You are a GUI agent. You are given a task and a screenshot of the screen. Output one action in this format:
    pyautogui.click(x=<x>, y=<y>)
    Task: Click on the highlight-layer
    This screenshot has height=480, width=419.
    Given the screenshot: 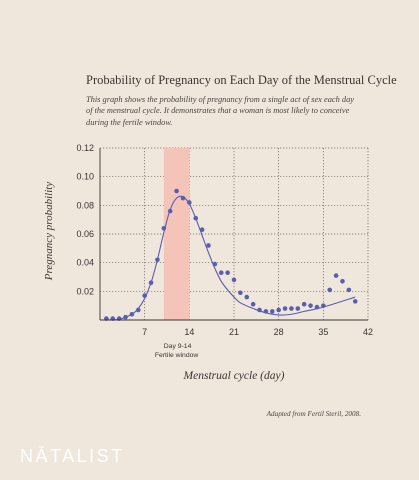 What is the action you would take?
    pyautogui.click(x=176, y=234)
    